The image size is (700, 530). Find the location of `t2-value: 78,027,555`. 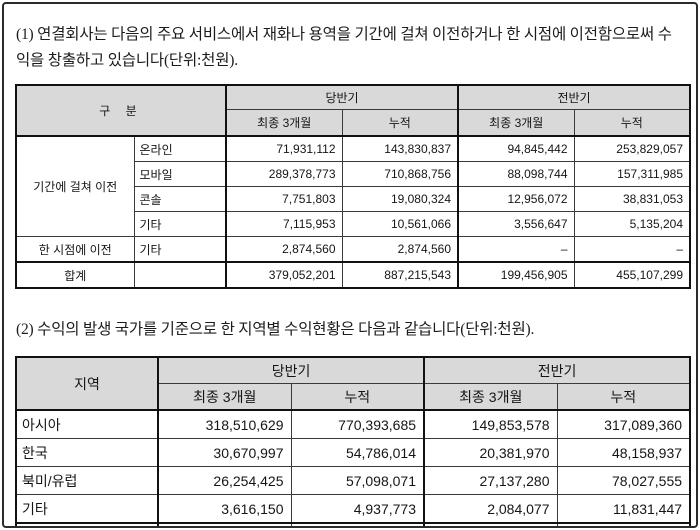

t2-value: 78,027,555 is located at coordinates (623, 480).